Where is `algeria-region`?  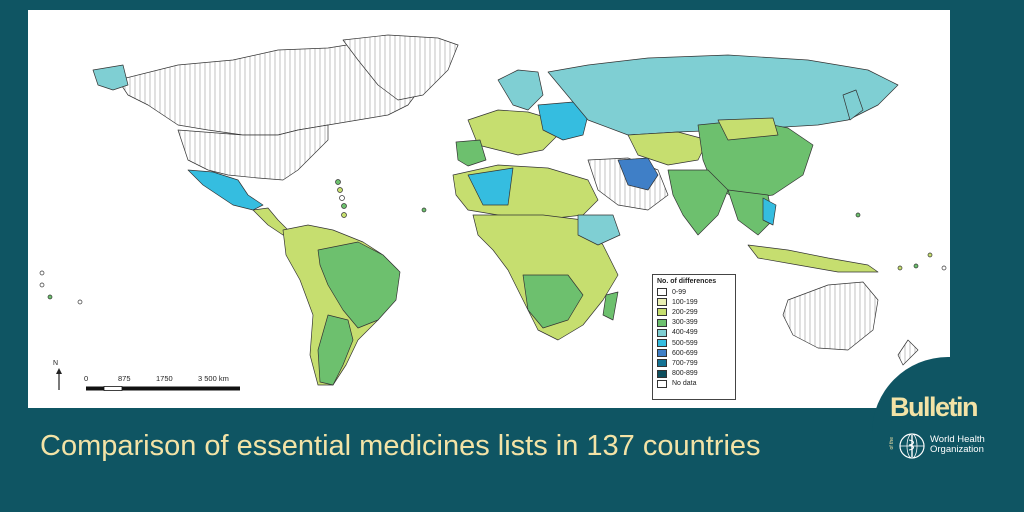
algeria-region is located at coordinates (490, 186).